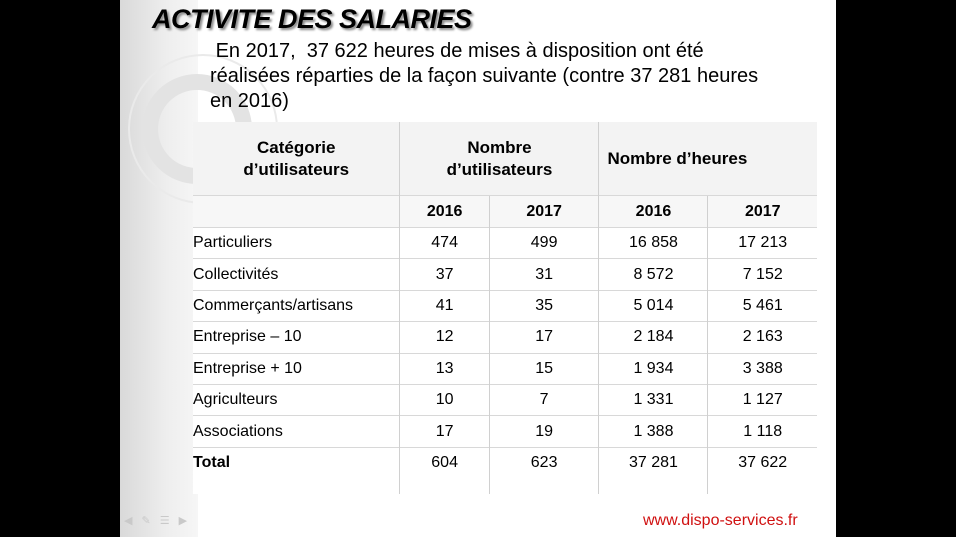  Describe the element at coordinates (543, 400) in the screenshot. I see `row-users-2017: 7` at that location.